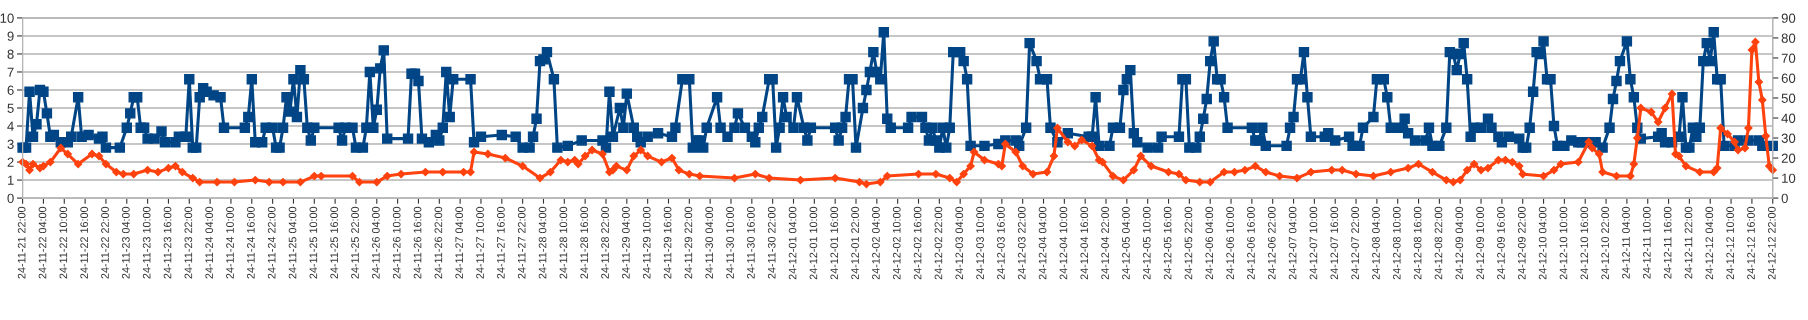 The width and height of the screenshot is (1808, 320). What do you see at coordinates (1438, 243) in the screenshot?
I see `x-tick-label: 24-12-08 22:00` at bounding box center [1438, 243].